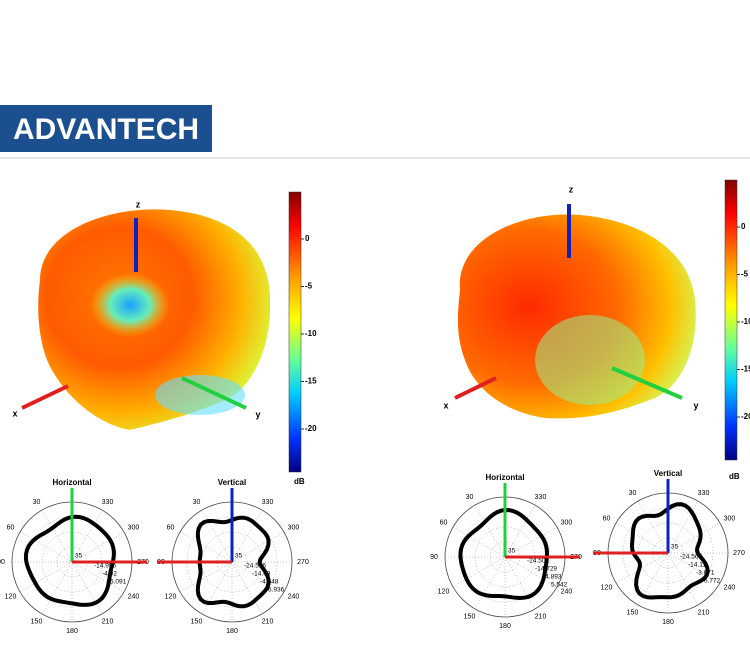 Image resolution: width=750 pixels, height=650 pixels. I want to click on polar-annotation: -4.548, so click(269, 582).